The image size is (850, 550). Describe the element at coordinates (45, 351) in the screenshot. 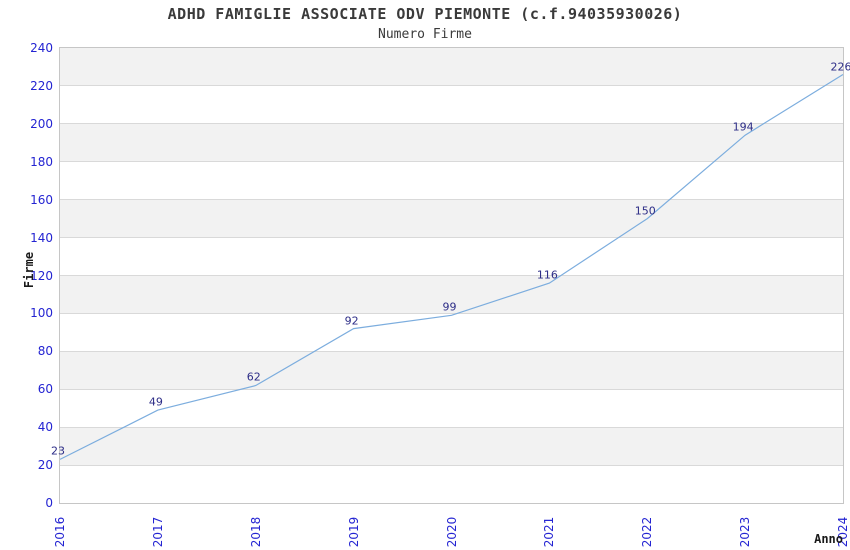

I see `y-tick-label: 80` at that location.